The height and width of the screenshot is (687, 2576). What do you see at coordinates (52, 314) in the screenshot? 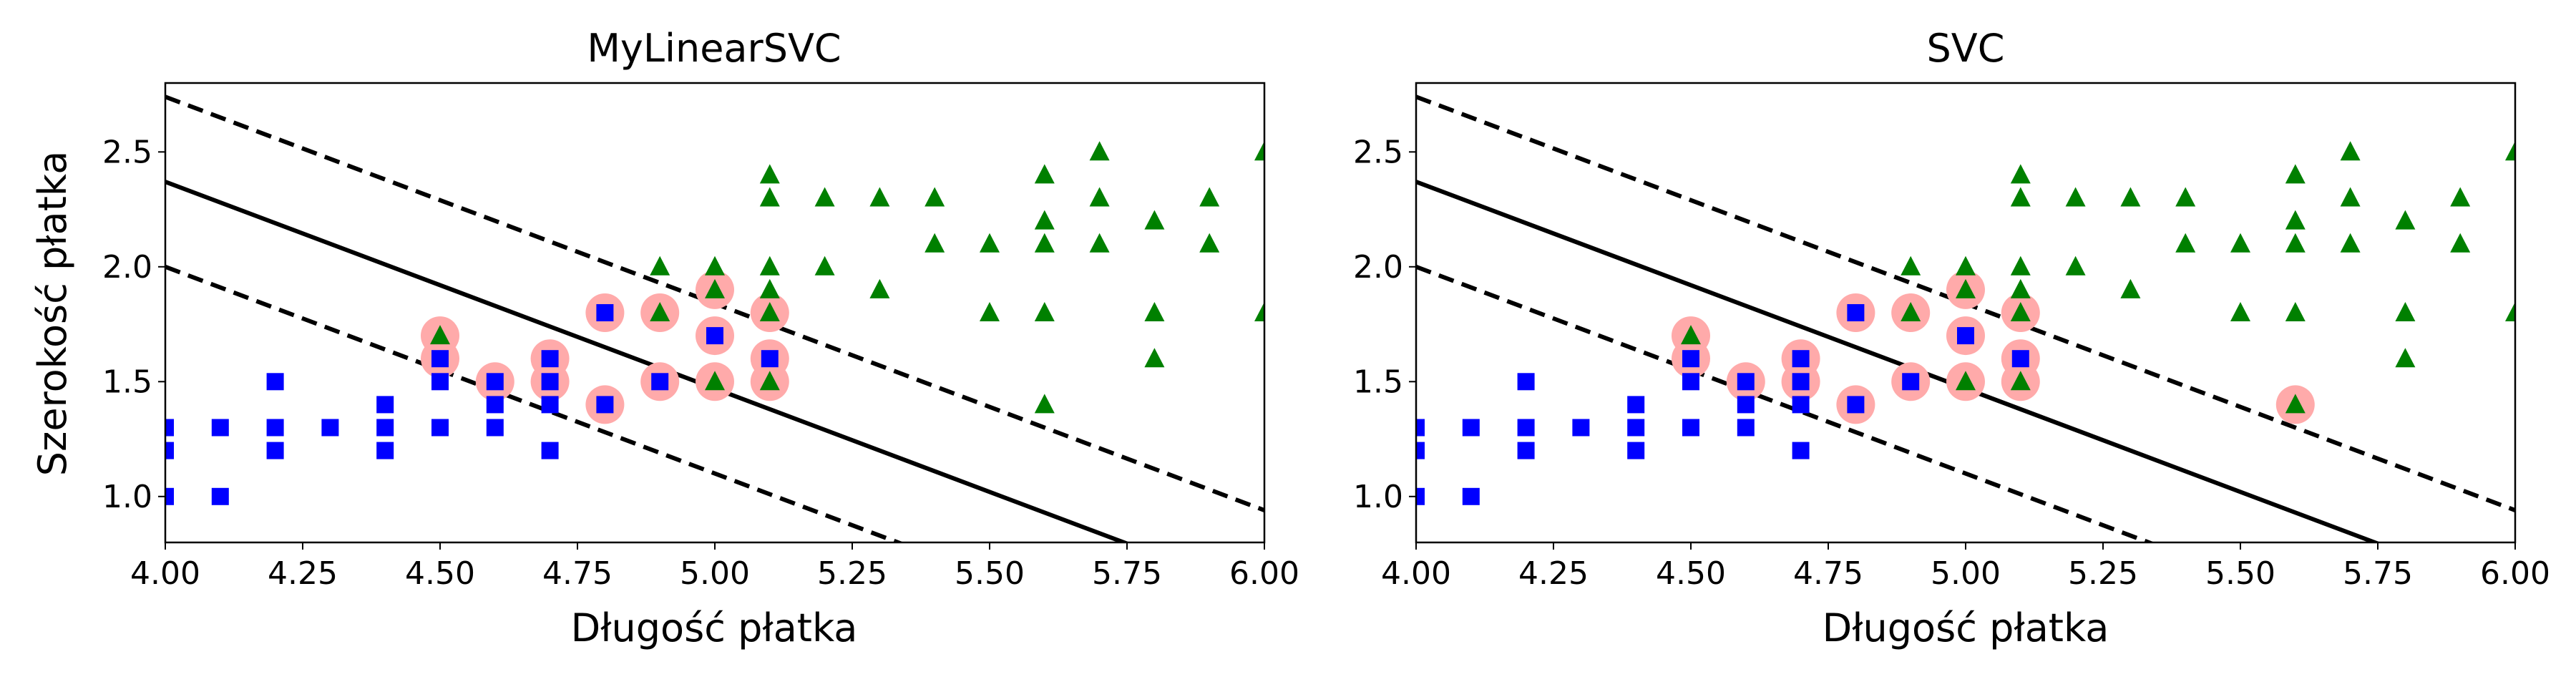
I see `figure-ylabel: Szerokość płatka` at bounding box center [52, 314].